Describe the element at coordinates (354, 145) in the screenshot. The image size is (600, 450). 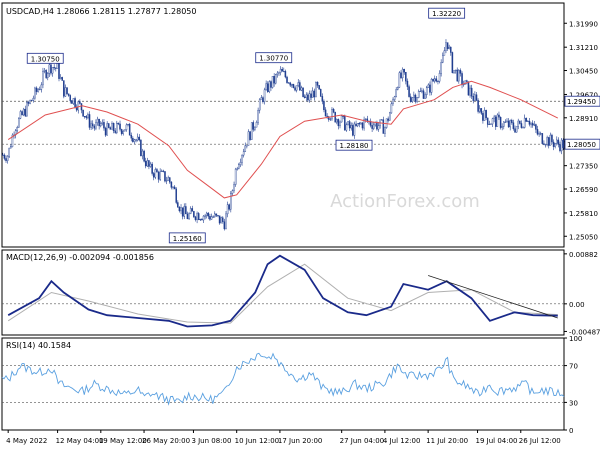
I see `price-annotation-box` at that location.